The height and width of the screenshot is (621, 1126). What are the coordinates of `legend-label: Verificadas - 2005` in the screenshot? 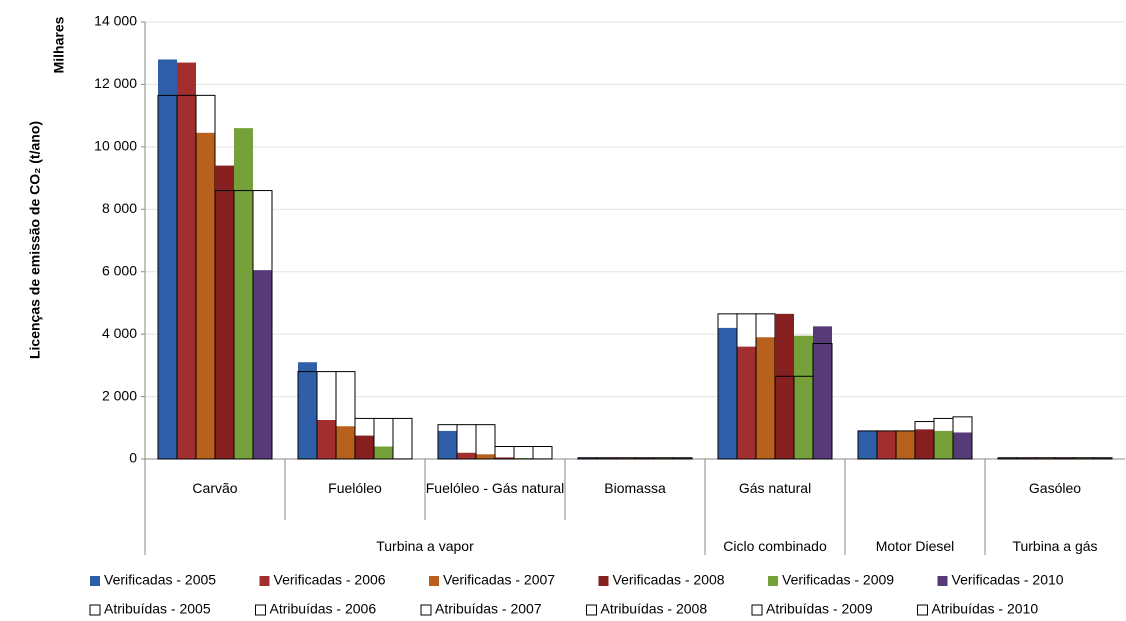 It's located at (160, 580).